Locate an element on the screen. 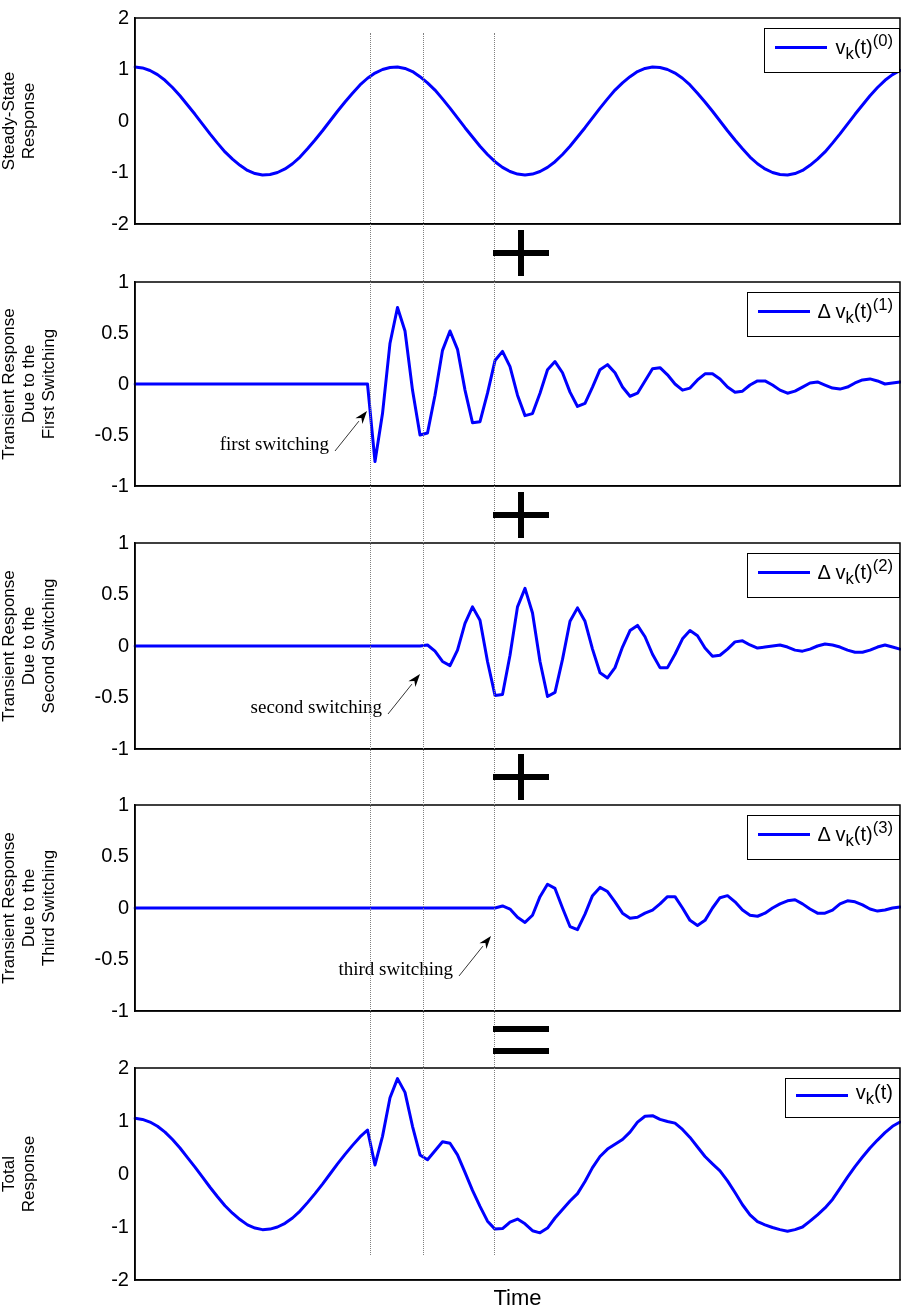  y-axis-title: Transient Response Due to the Third Switching is located at coordinates (29, 908).